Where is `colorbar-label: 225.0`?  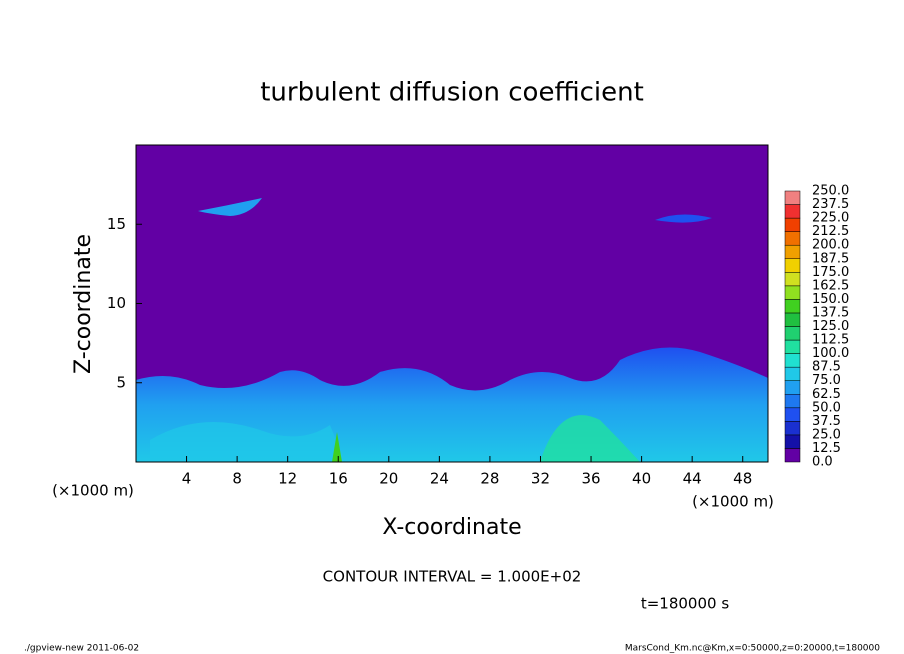
colorbar-label: 225.0 is located at coordinates (830, 218).